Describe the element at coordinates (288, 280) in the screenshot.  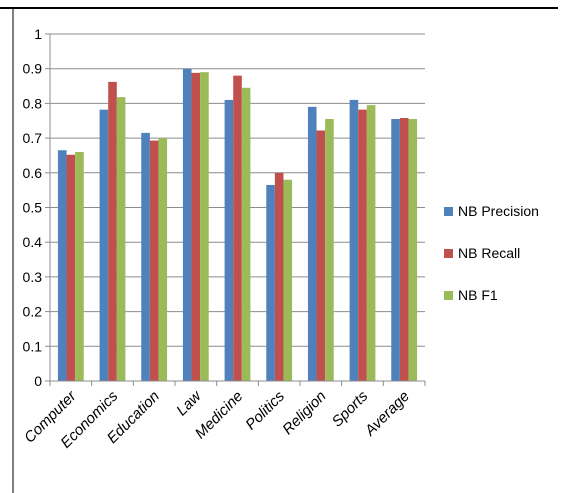
I see `bar-politics-nb-f1` at that location.